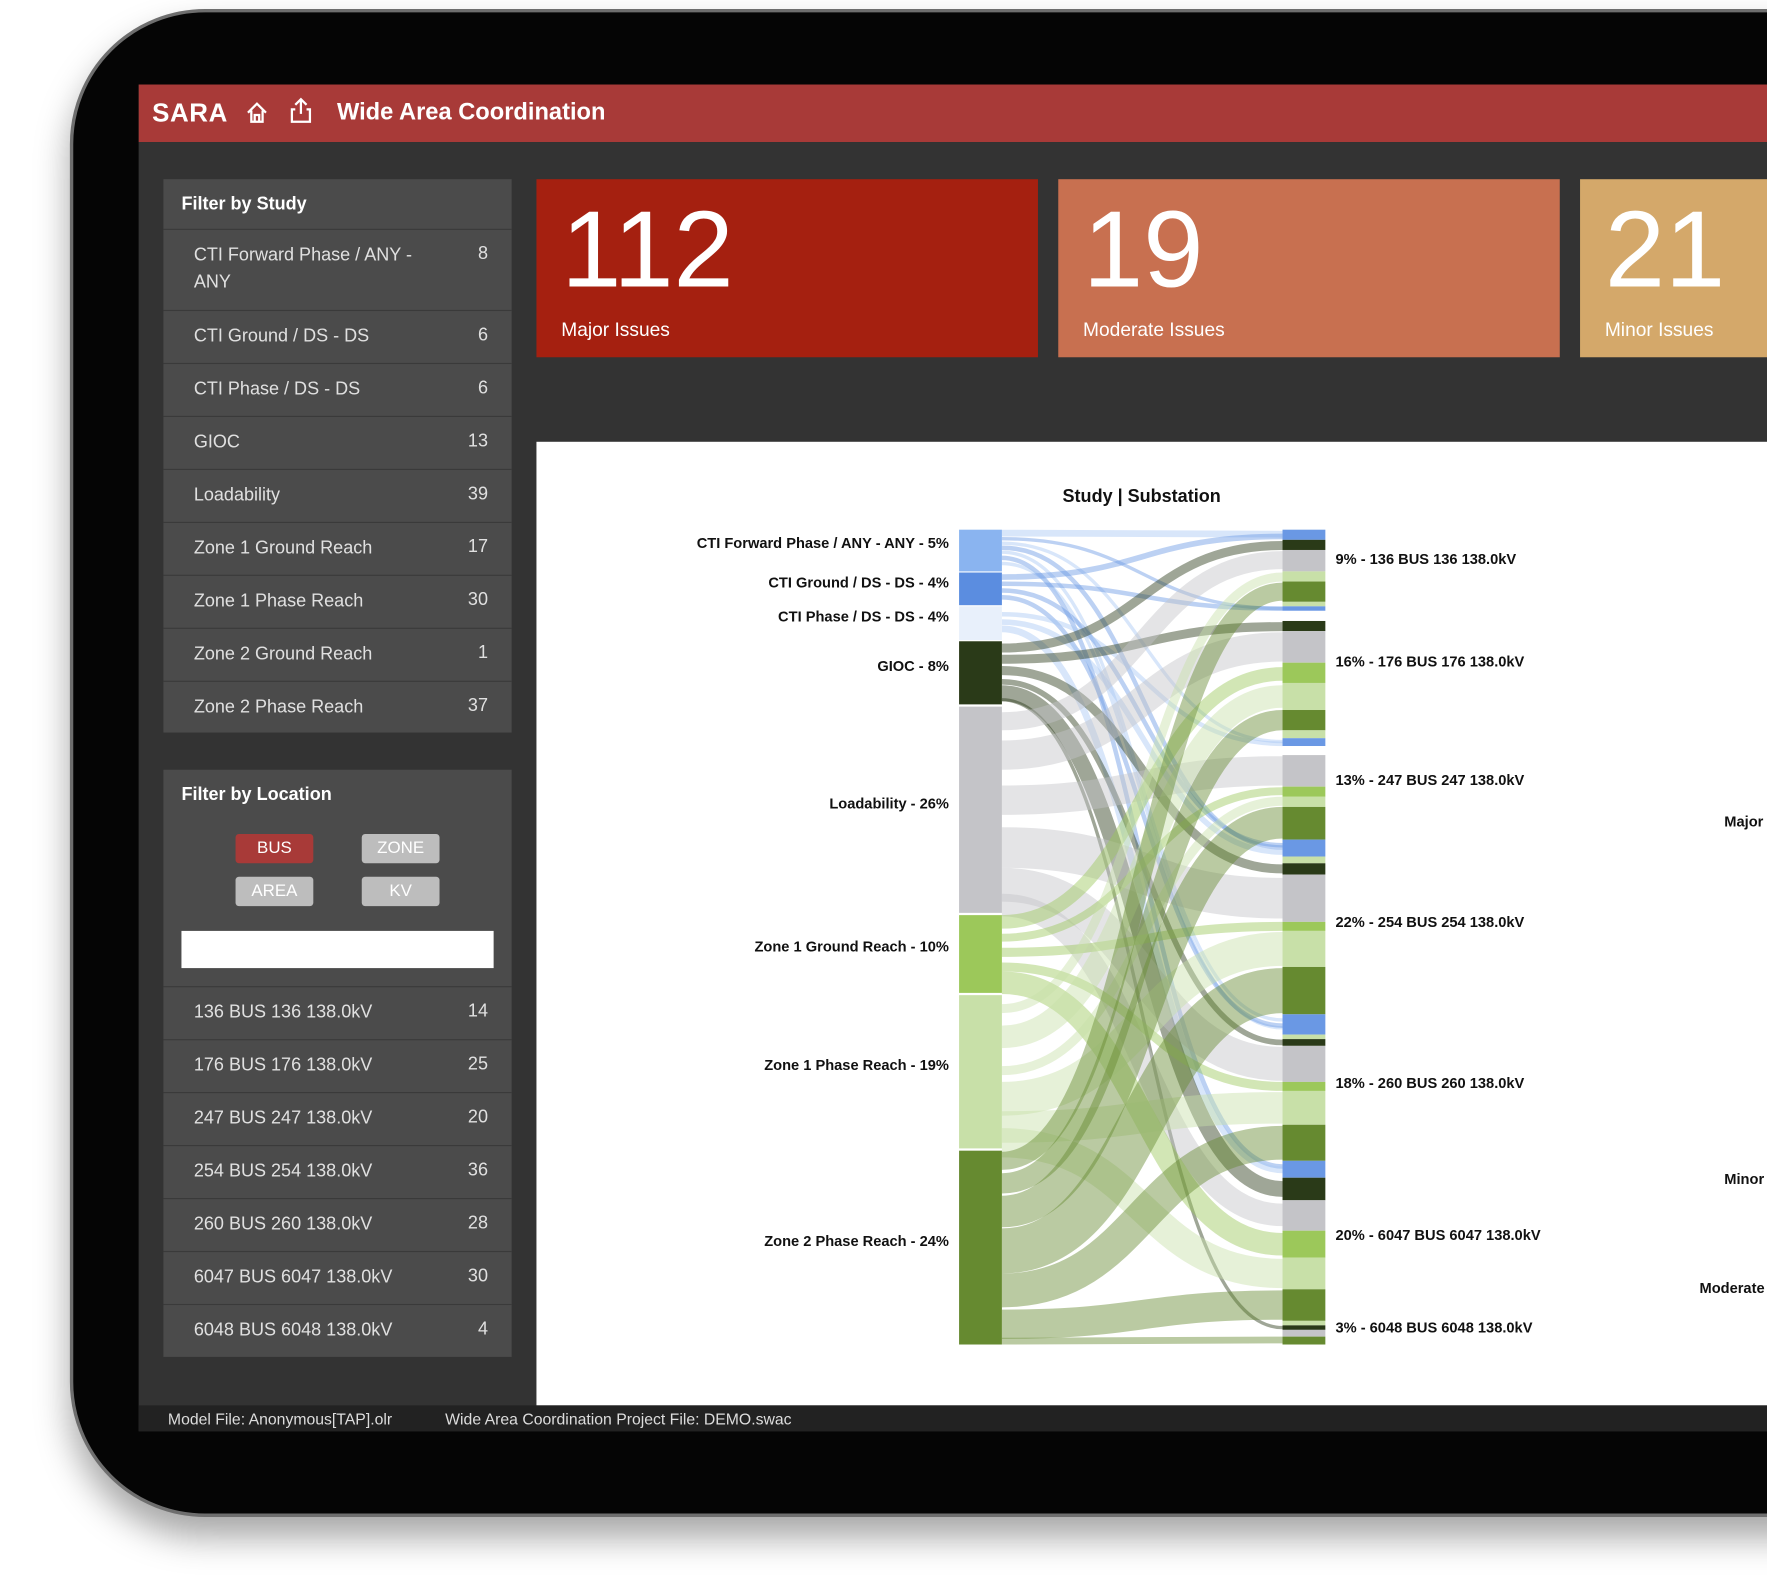 The width and height of the screenshot is (1767, 1576). I want to click on brand: SARA, so click(190, 113).